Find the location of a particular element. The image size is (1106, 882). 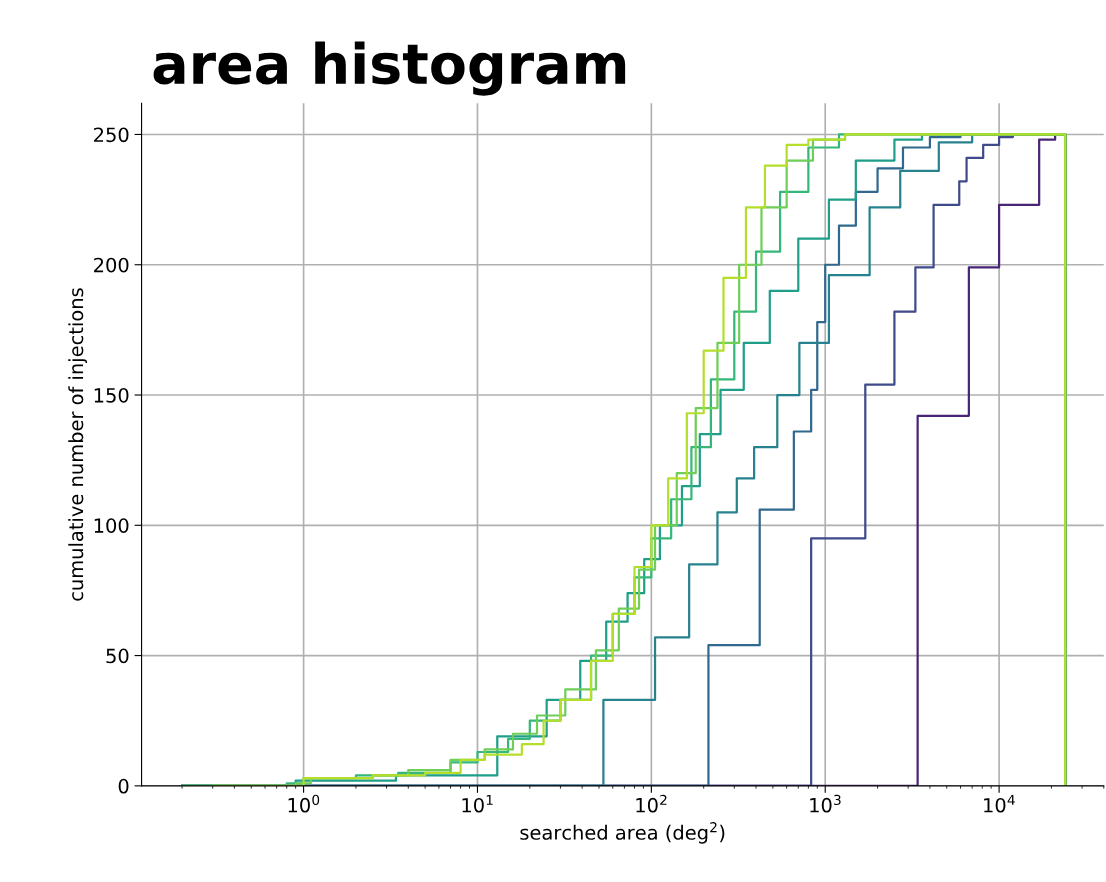

y-tick-label: 50 is located at coordinates (117, 656).